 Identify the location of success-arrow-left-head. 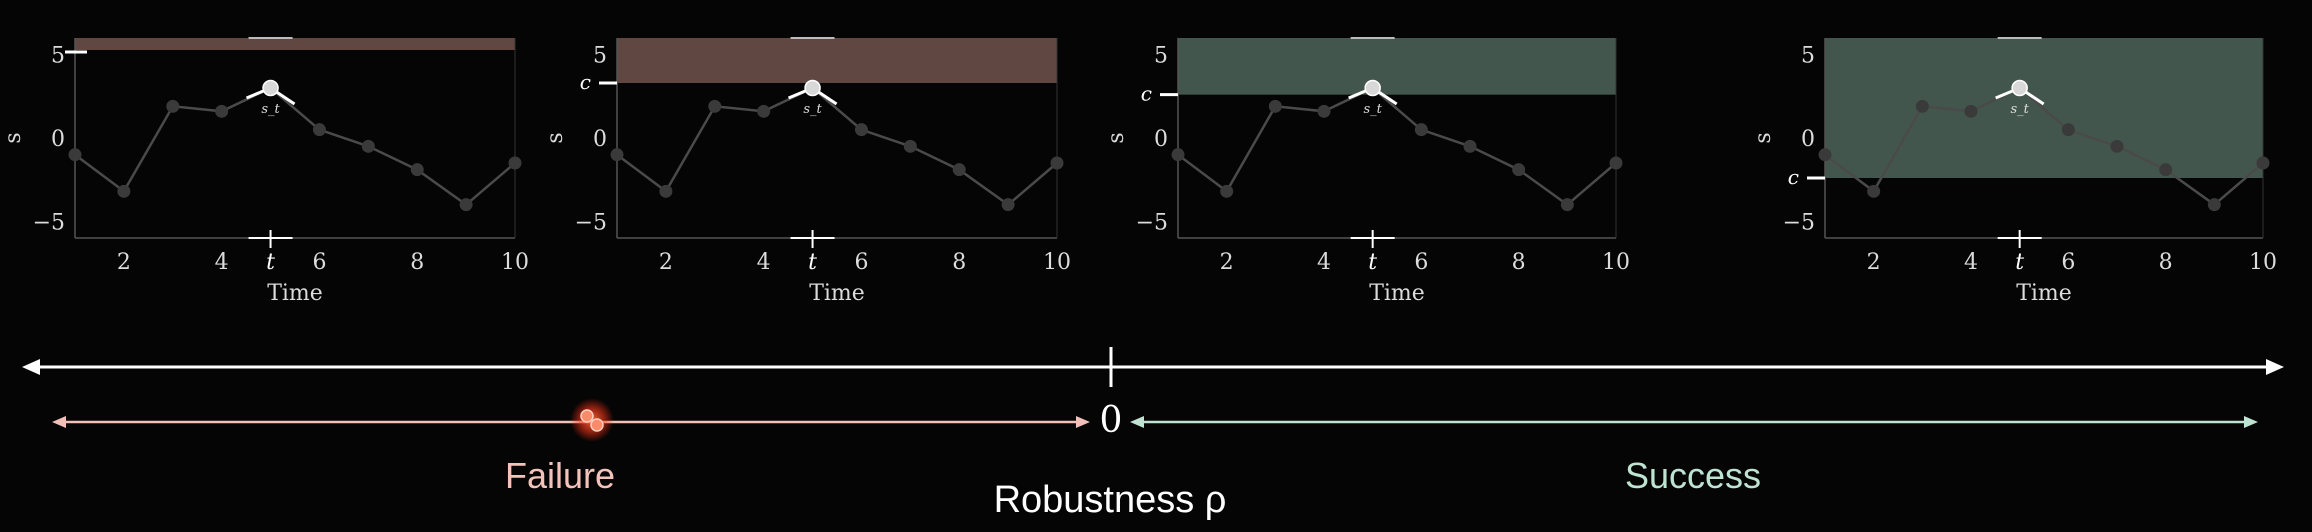
(1137, 422).